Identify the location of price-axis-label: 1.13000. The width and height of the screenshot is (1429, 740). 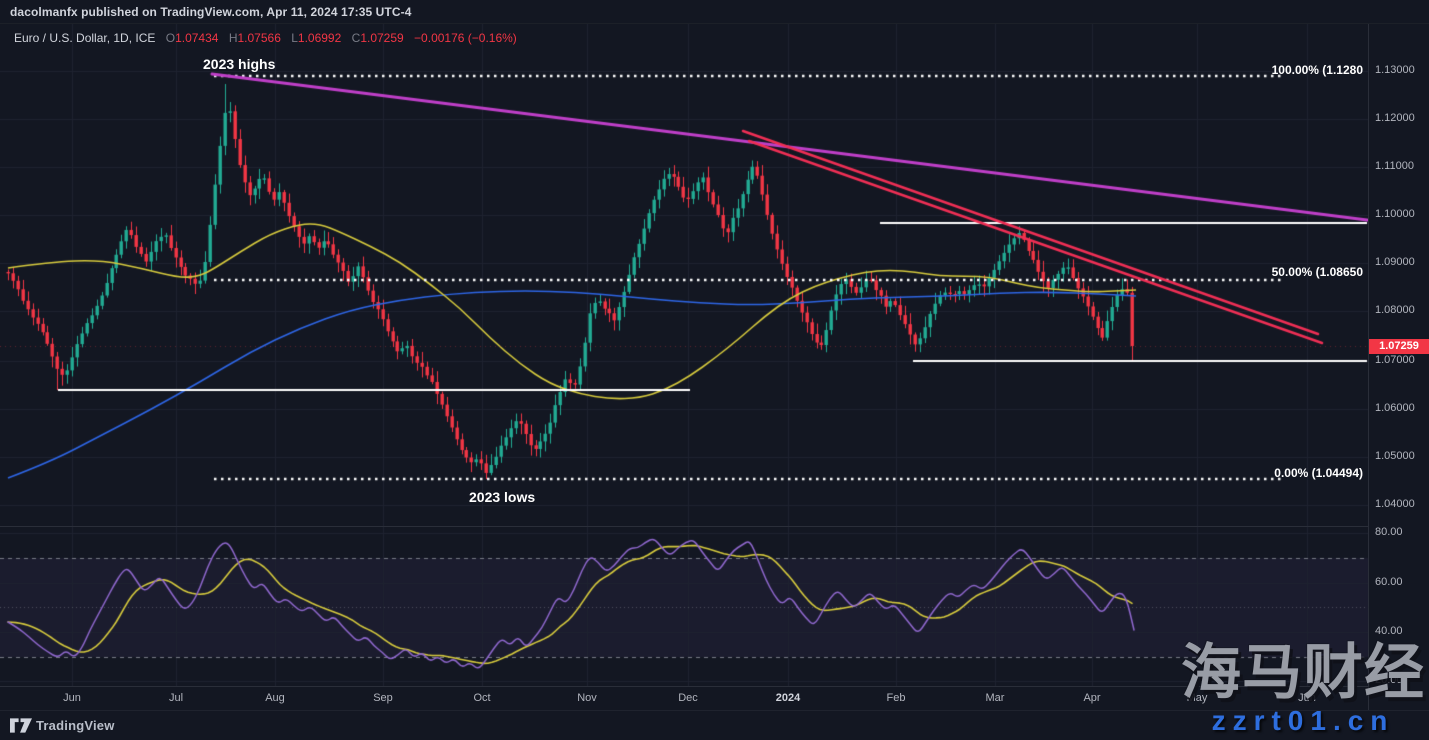
(1395, 70).